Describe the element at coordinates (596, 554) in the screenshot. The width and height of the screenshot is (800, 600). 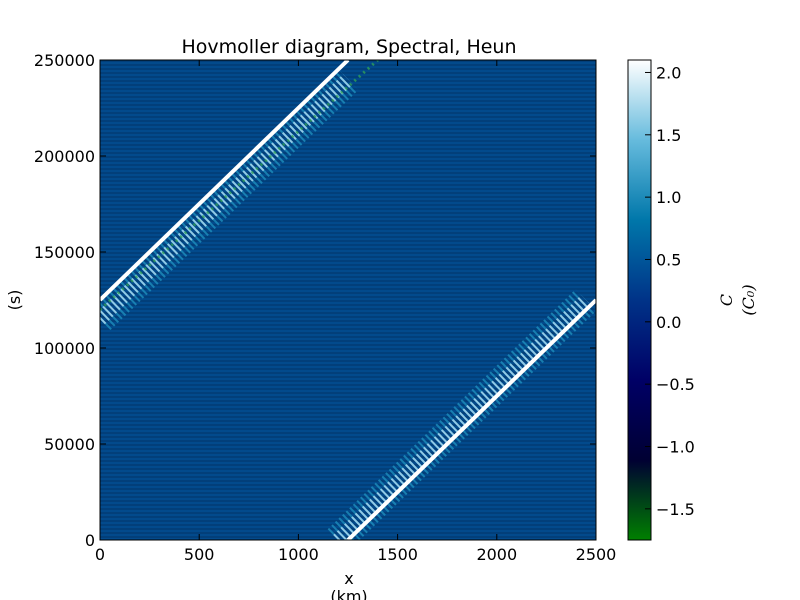
I see `x-tick-label: 2500` at that location.